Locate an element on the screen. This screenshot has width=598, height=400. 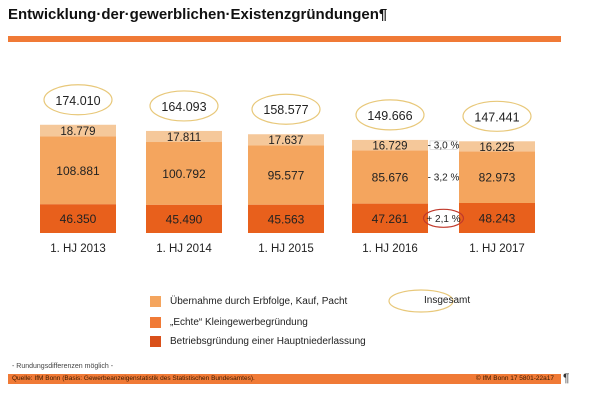
data-label: 46.350 is located at coordinates (78, 219).